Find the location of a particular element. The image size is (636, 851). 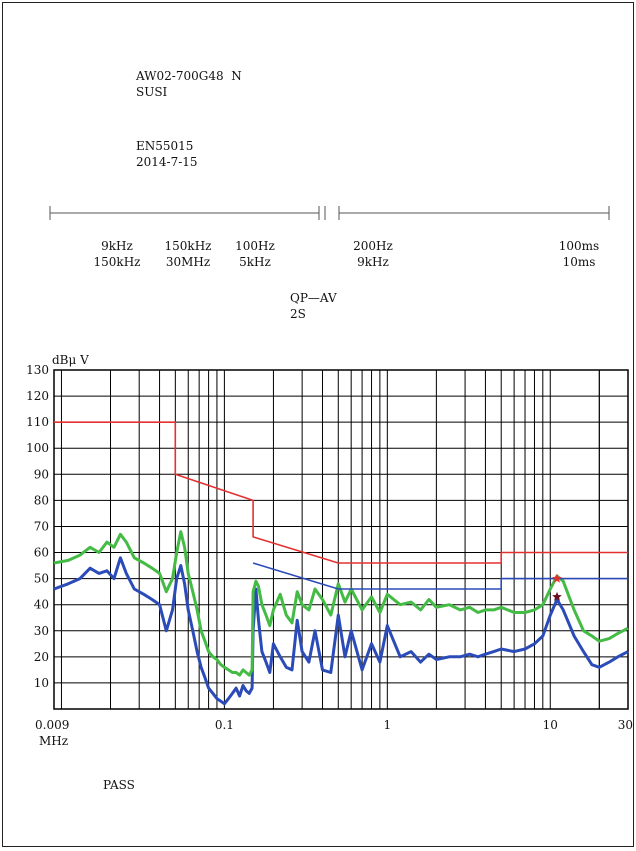

x-tick-label: 1 is located at coordinates (388, 725).